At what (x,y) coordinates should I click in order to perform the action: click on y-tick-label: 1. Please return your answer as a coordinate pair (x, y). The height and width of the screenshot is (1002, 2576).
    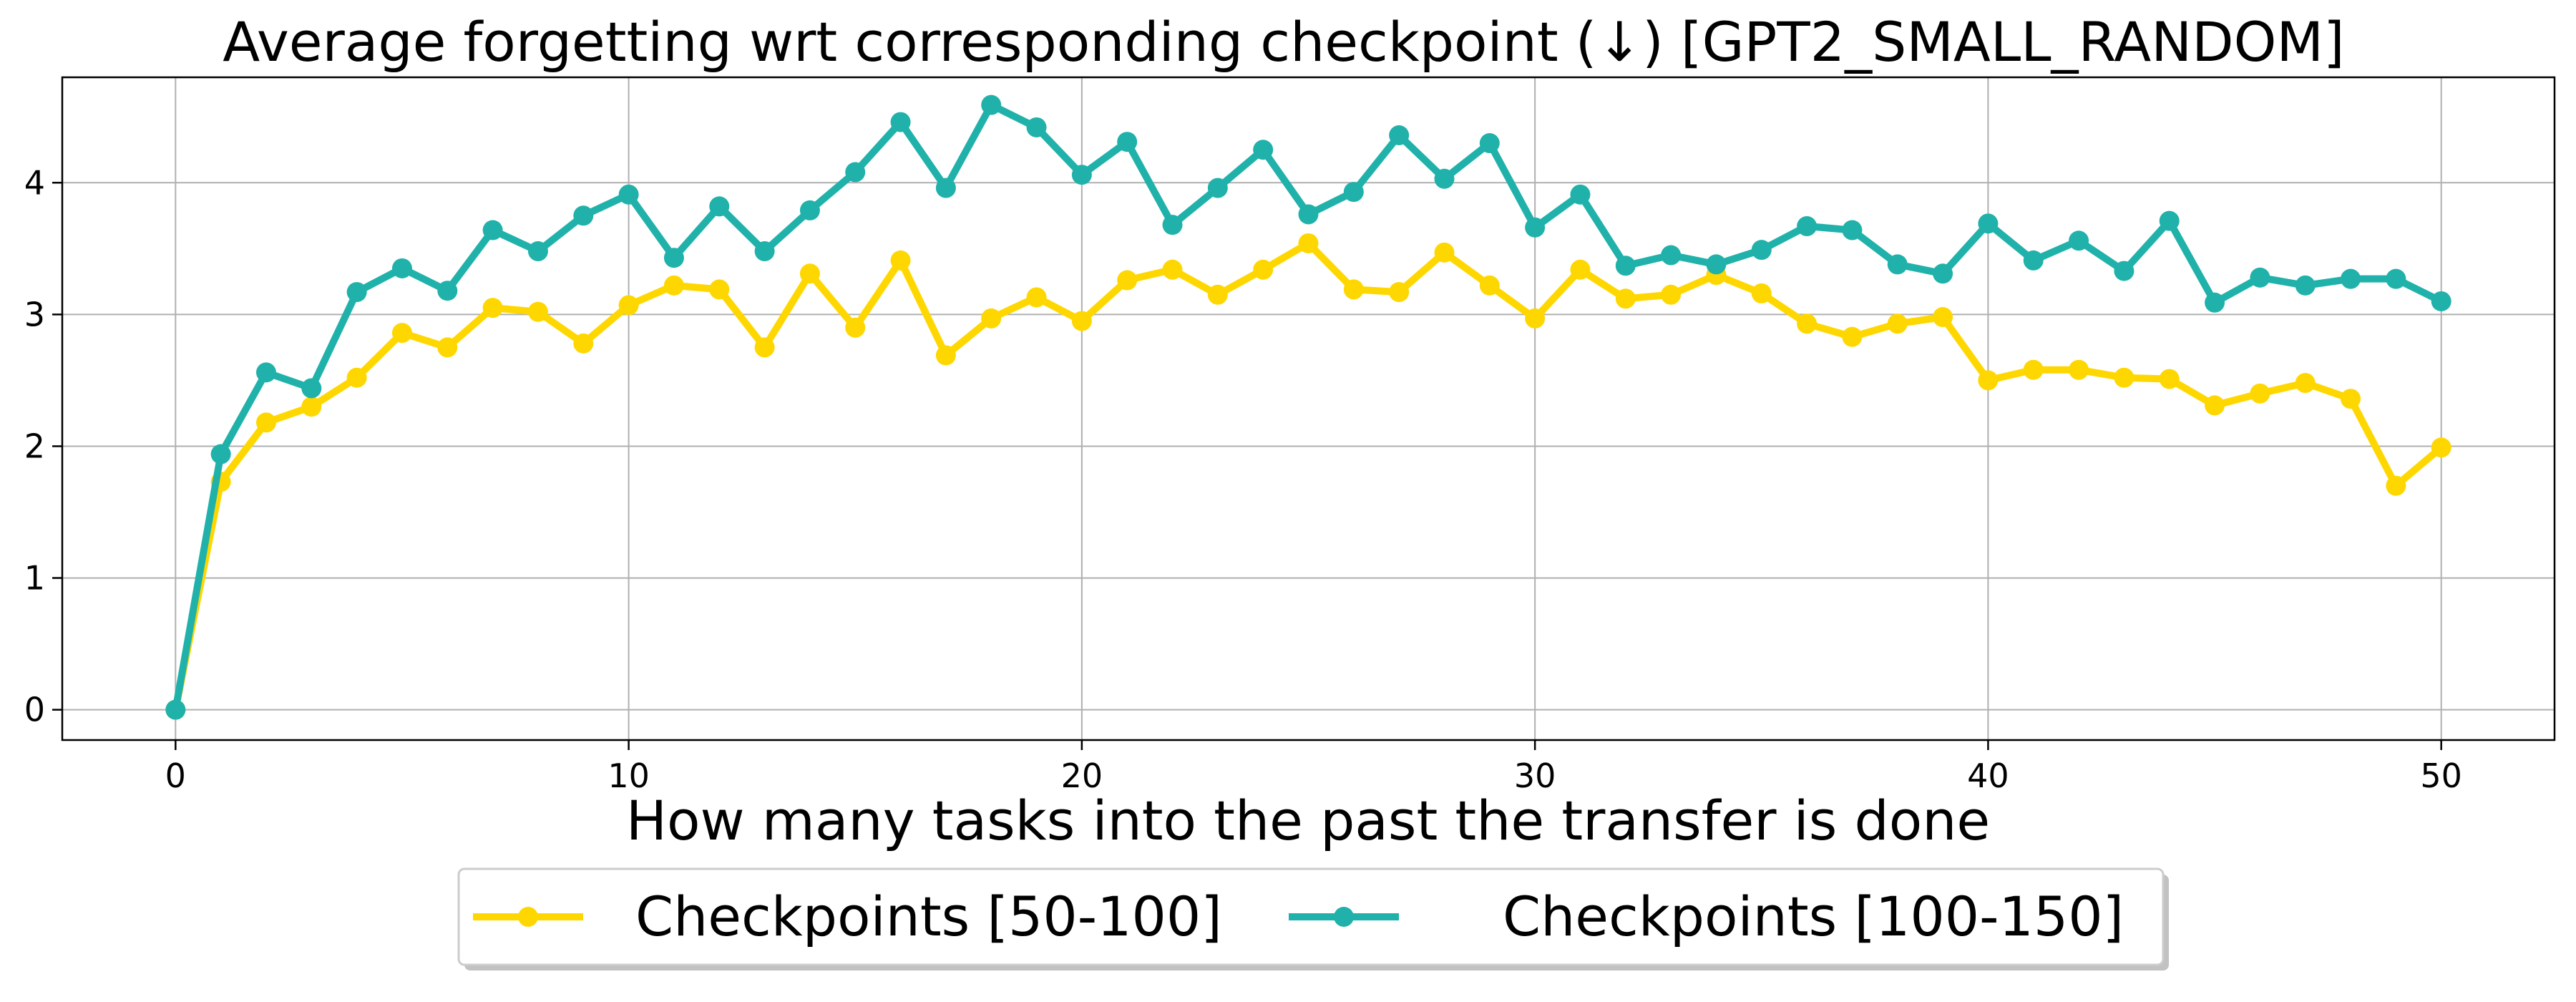
    Looking at the image, I should click on (34, 579).